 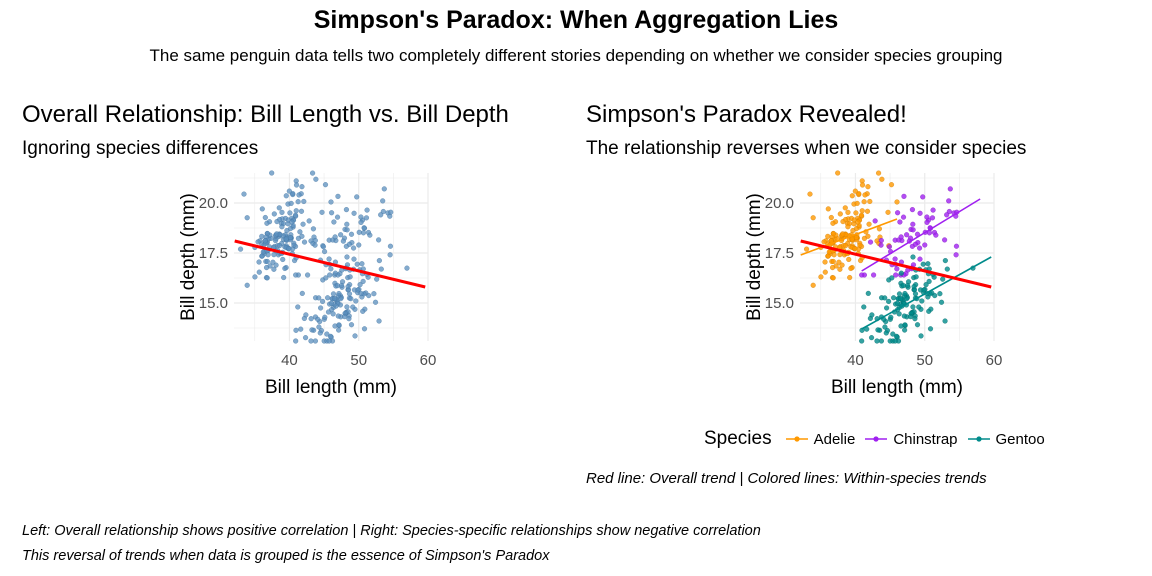 What do you see at coordinates (140, 148) in the screenshot?
I see `left-panel-subtitle: Ignoring species differences` at bounding box center [140, 148].